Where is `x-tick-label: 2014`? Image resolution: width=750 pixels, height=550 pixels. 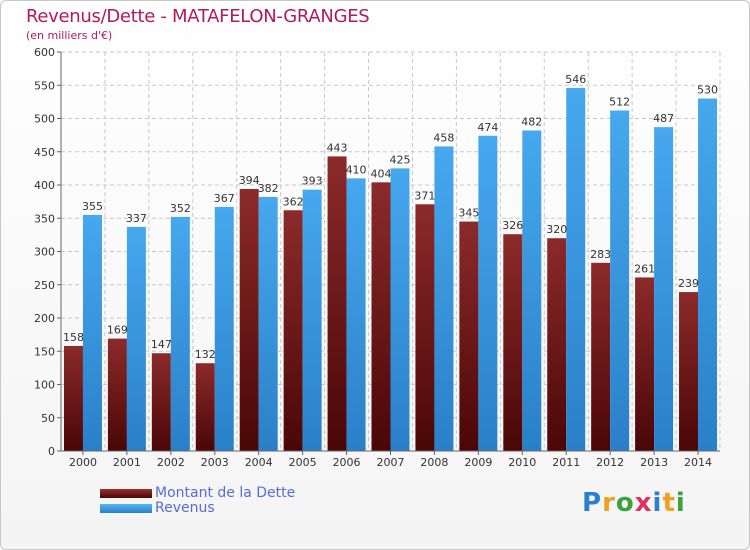 x-tick-label: 2014 is located at coordinates (698, 462).